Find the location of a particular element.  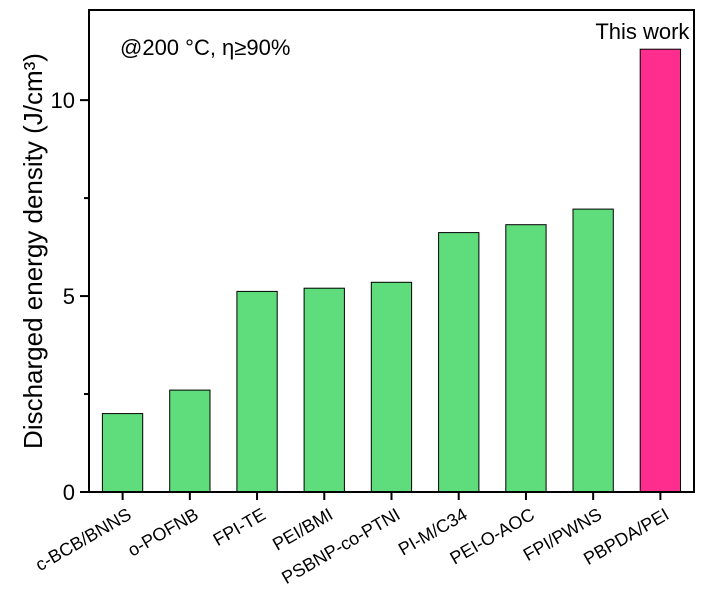

x-tick-label: o-POFNB is located at coordinates (163, 532).